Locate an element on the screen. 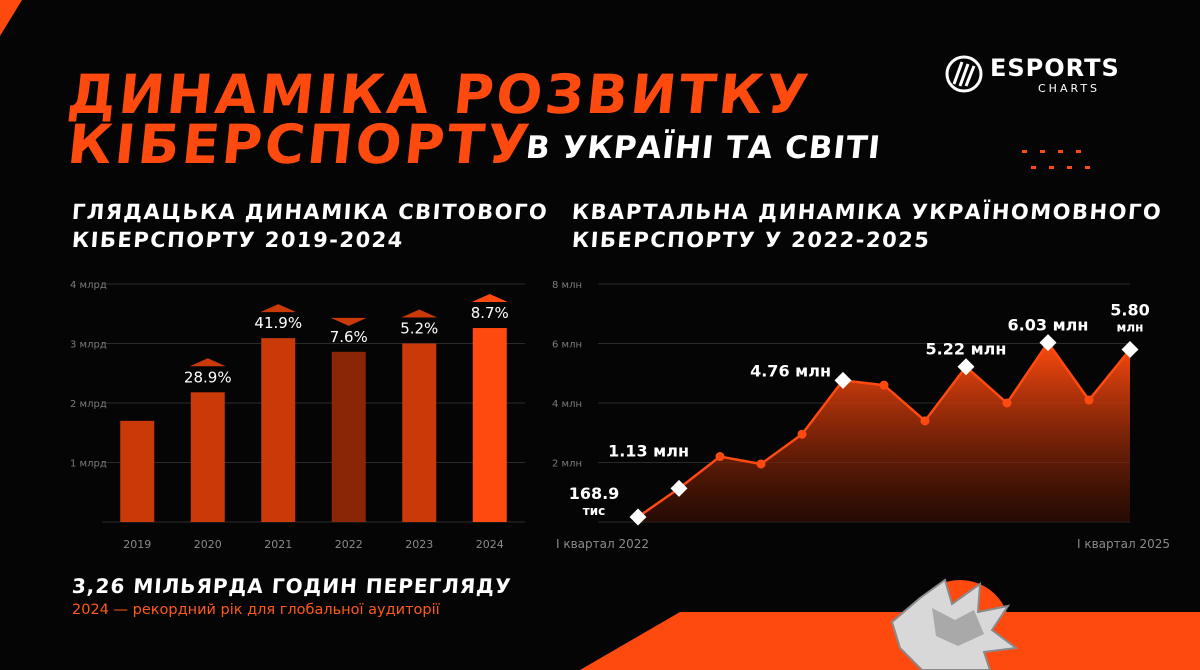 This screenshot has height=670, width=1200. point-label: 5.80 is located at coordinates (1129, 309).